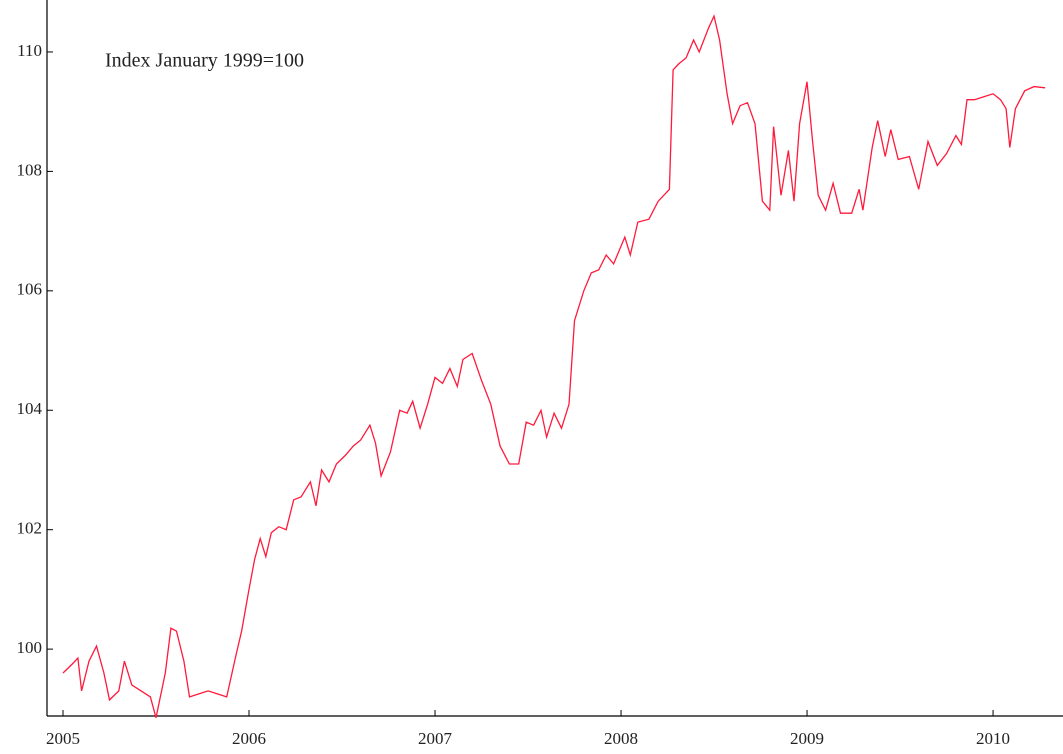 This screenshot has width=1063, height=754. What do you see at coordinates (621, 738) in the screenshot?
I see `x-tick-label: 2008` at bounding box center [621, 738].